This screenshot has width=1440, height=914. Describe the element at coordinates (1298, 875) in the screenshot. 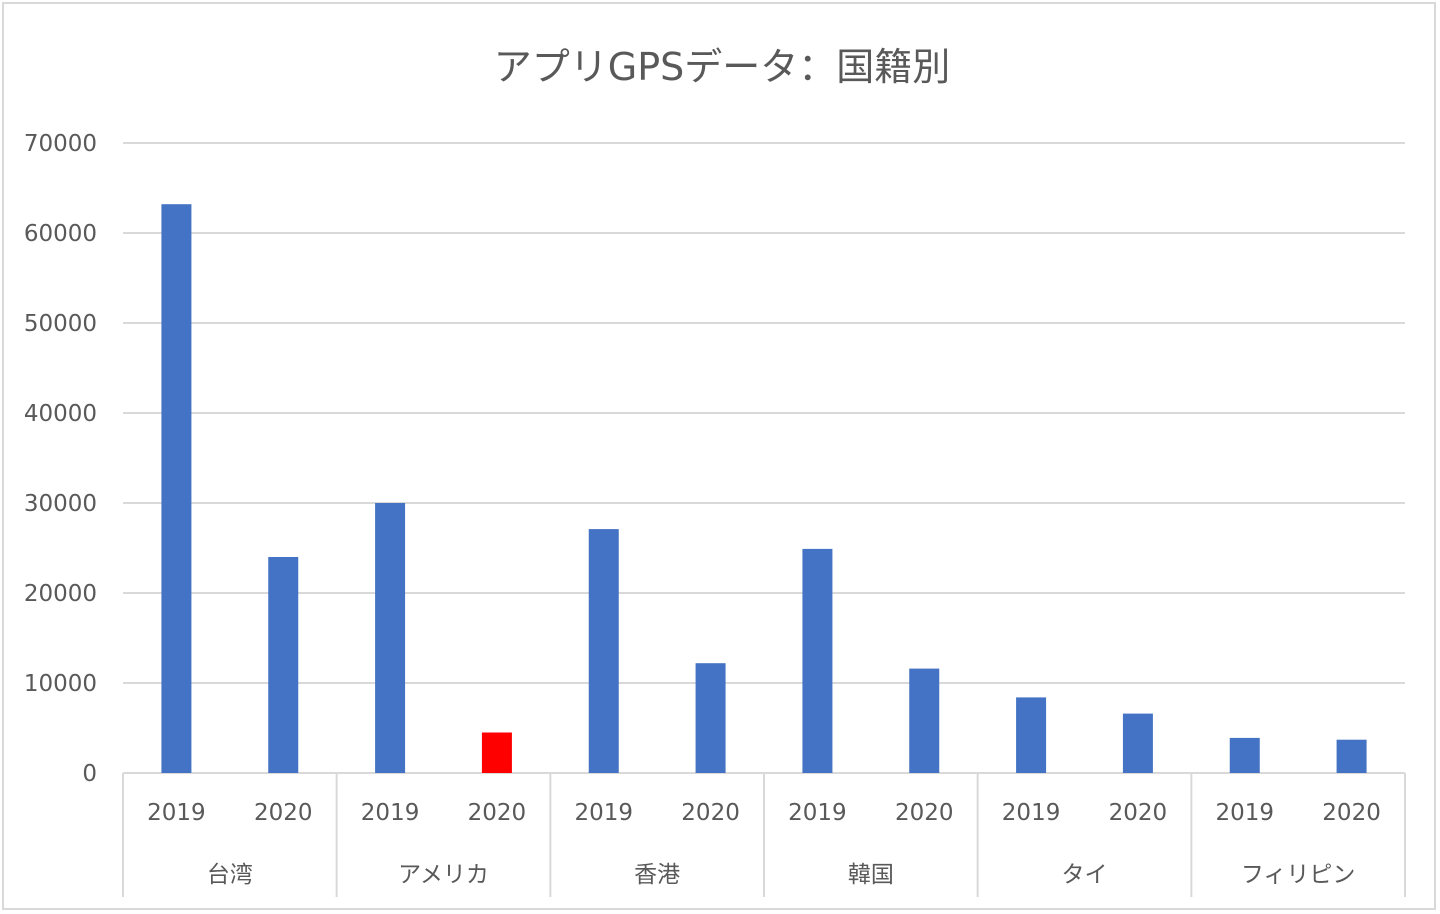

I see `x-group-label: フィリピン` at that location.